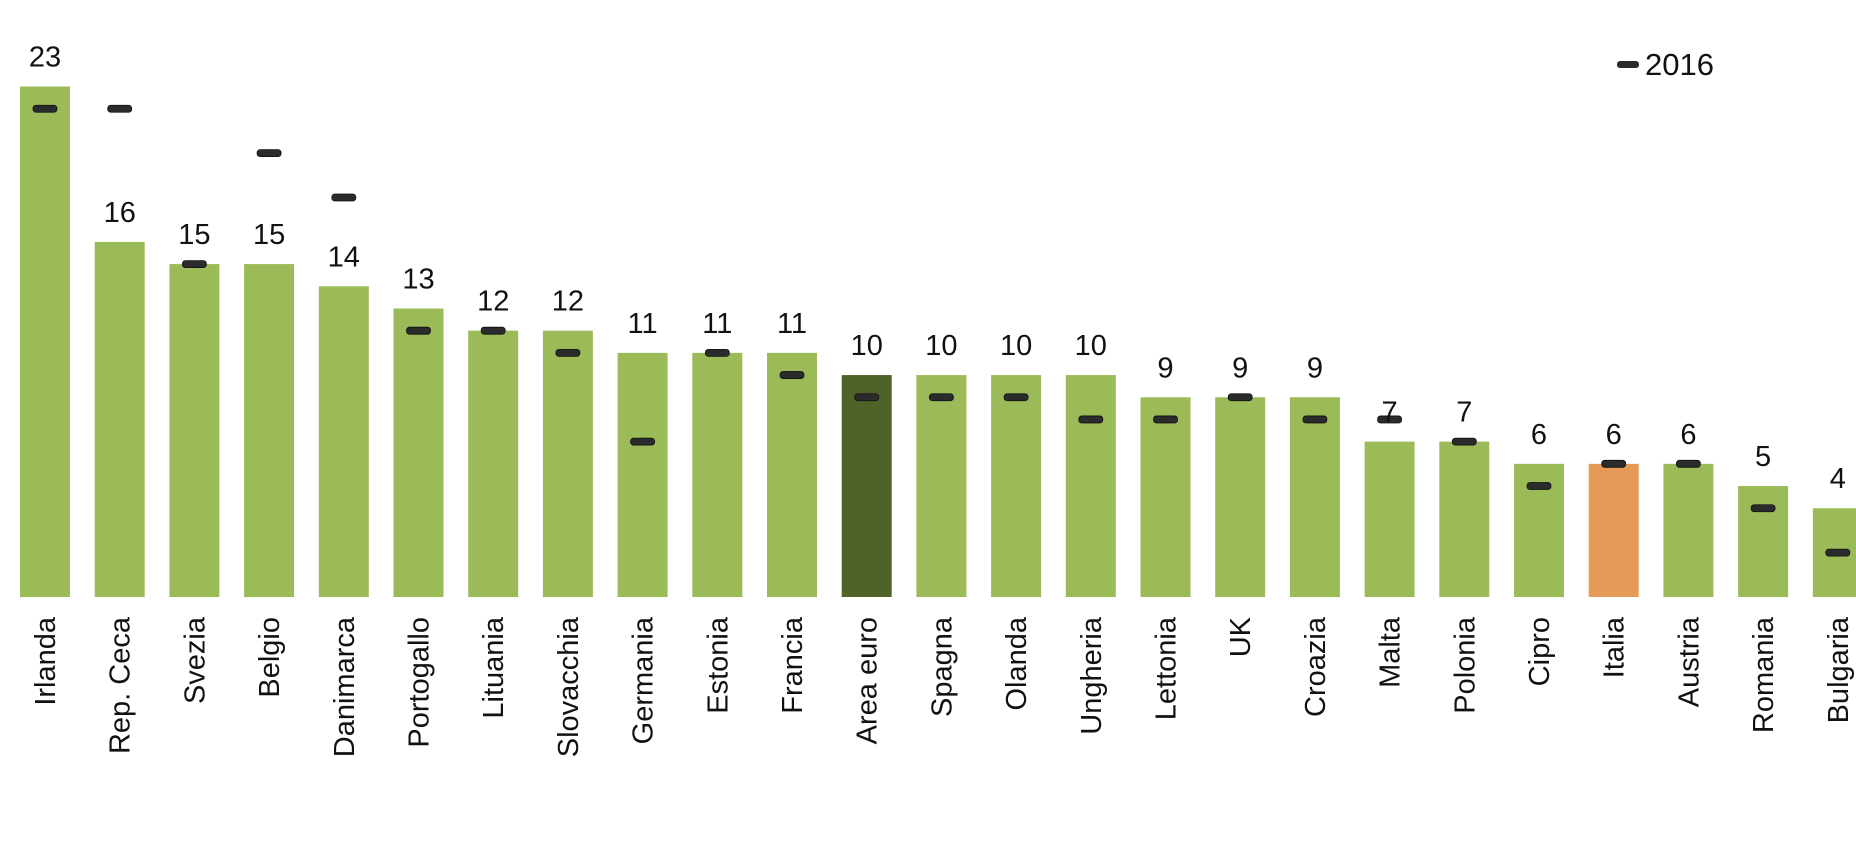 The width and height of the screenshot is (1856, 854). Describe the element at coordinates (194, 235) in the screenshot. I see `value-label-svezia: 15` at that location.